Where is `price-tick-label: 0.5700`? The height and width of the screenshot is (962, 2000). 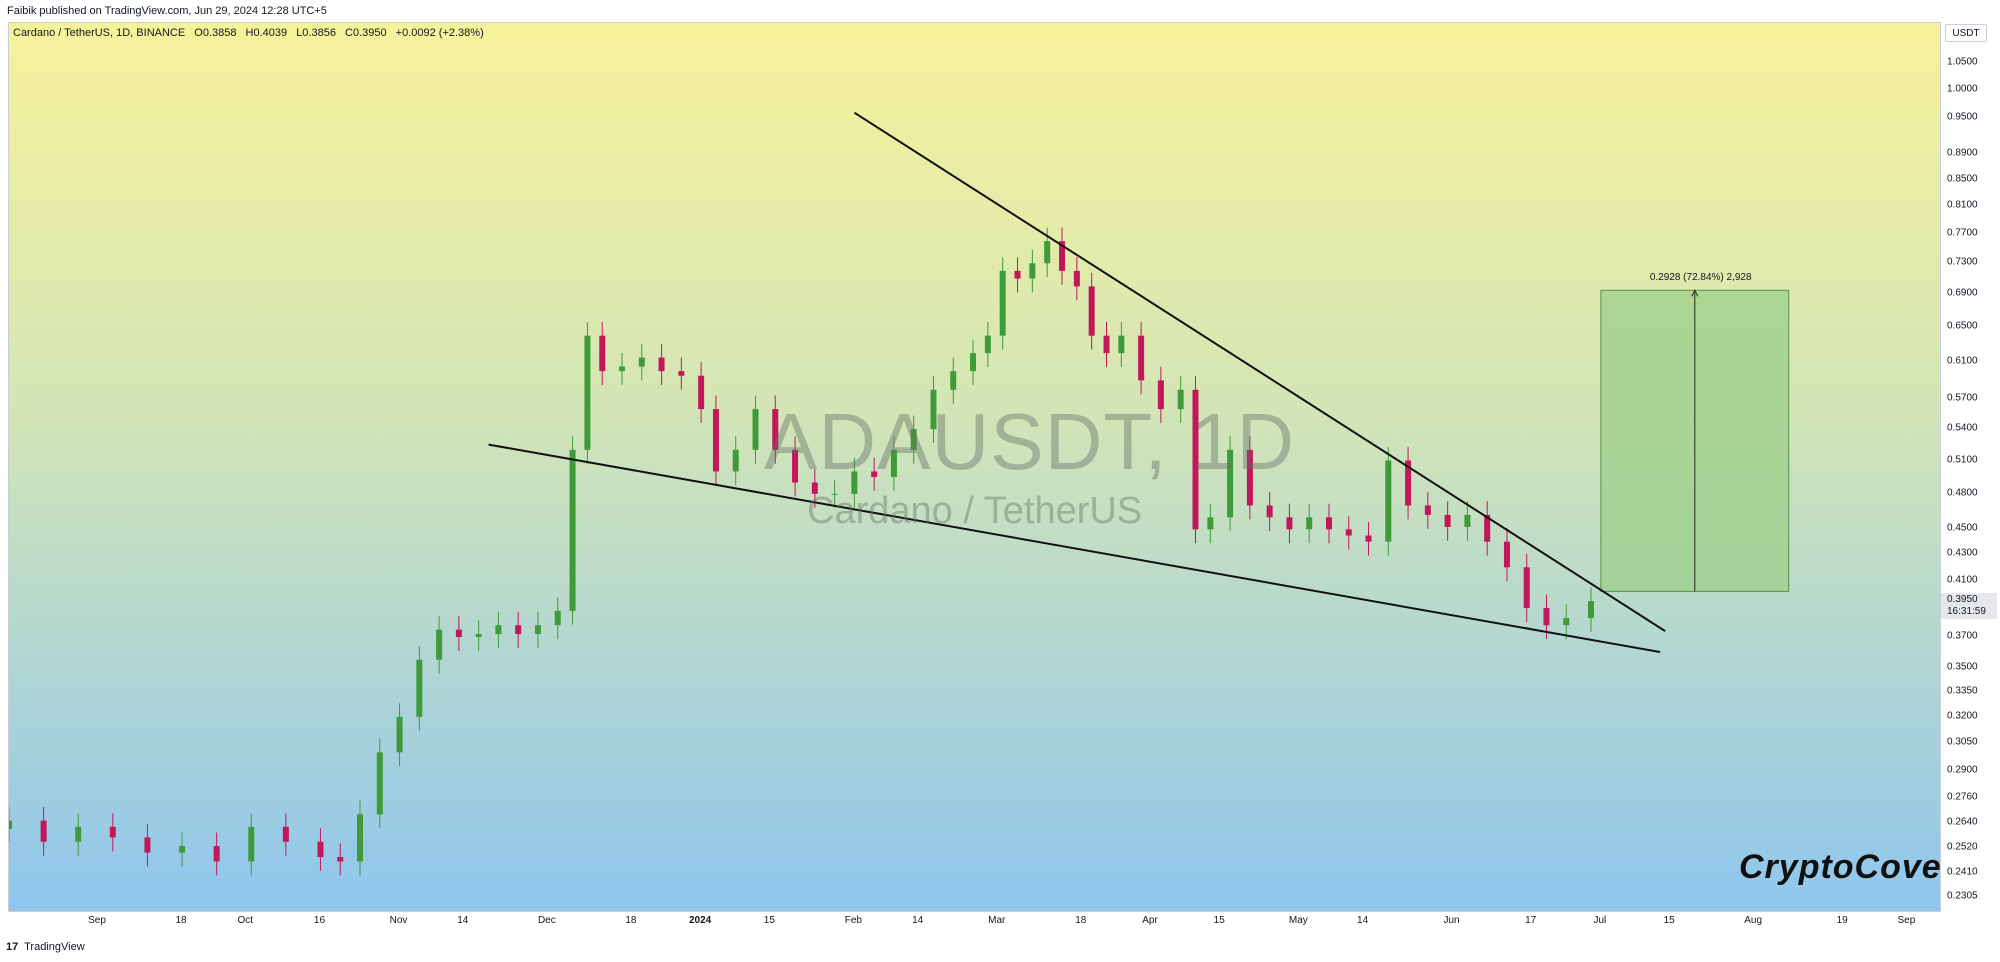
price-tick-label: 0.5700 is located at coordinates (1962, 398).